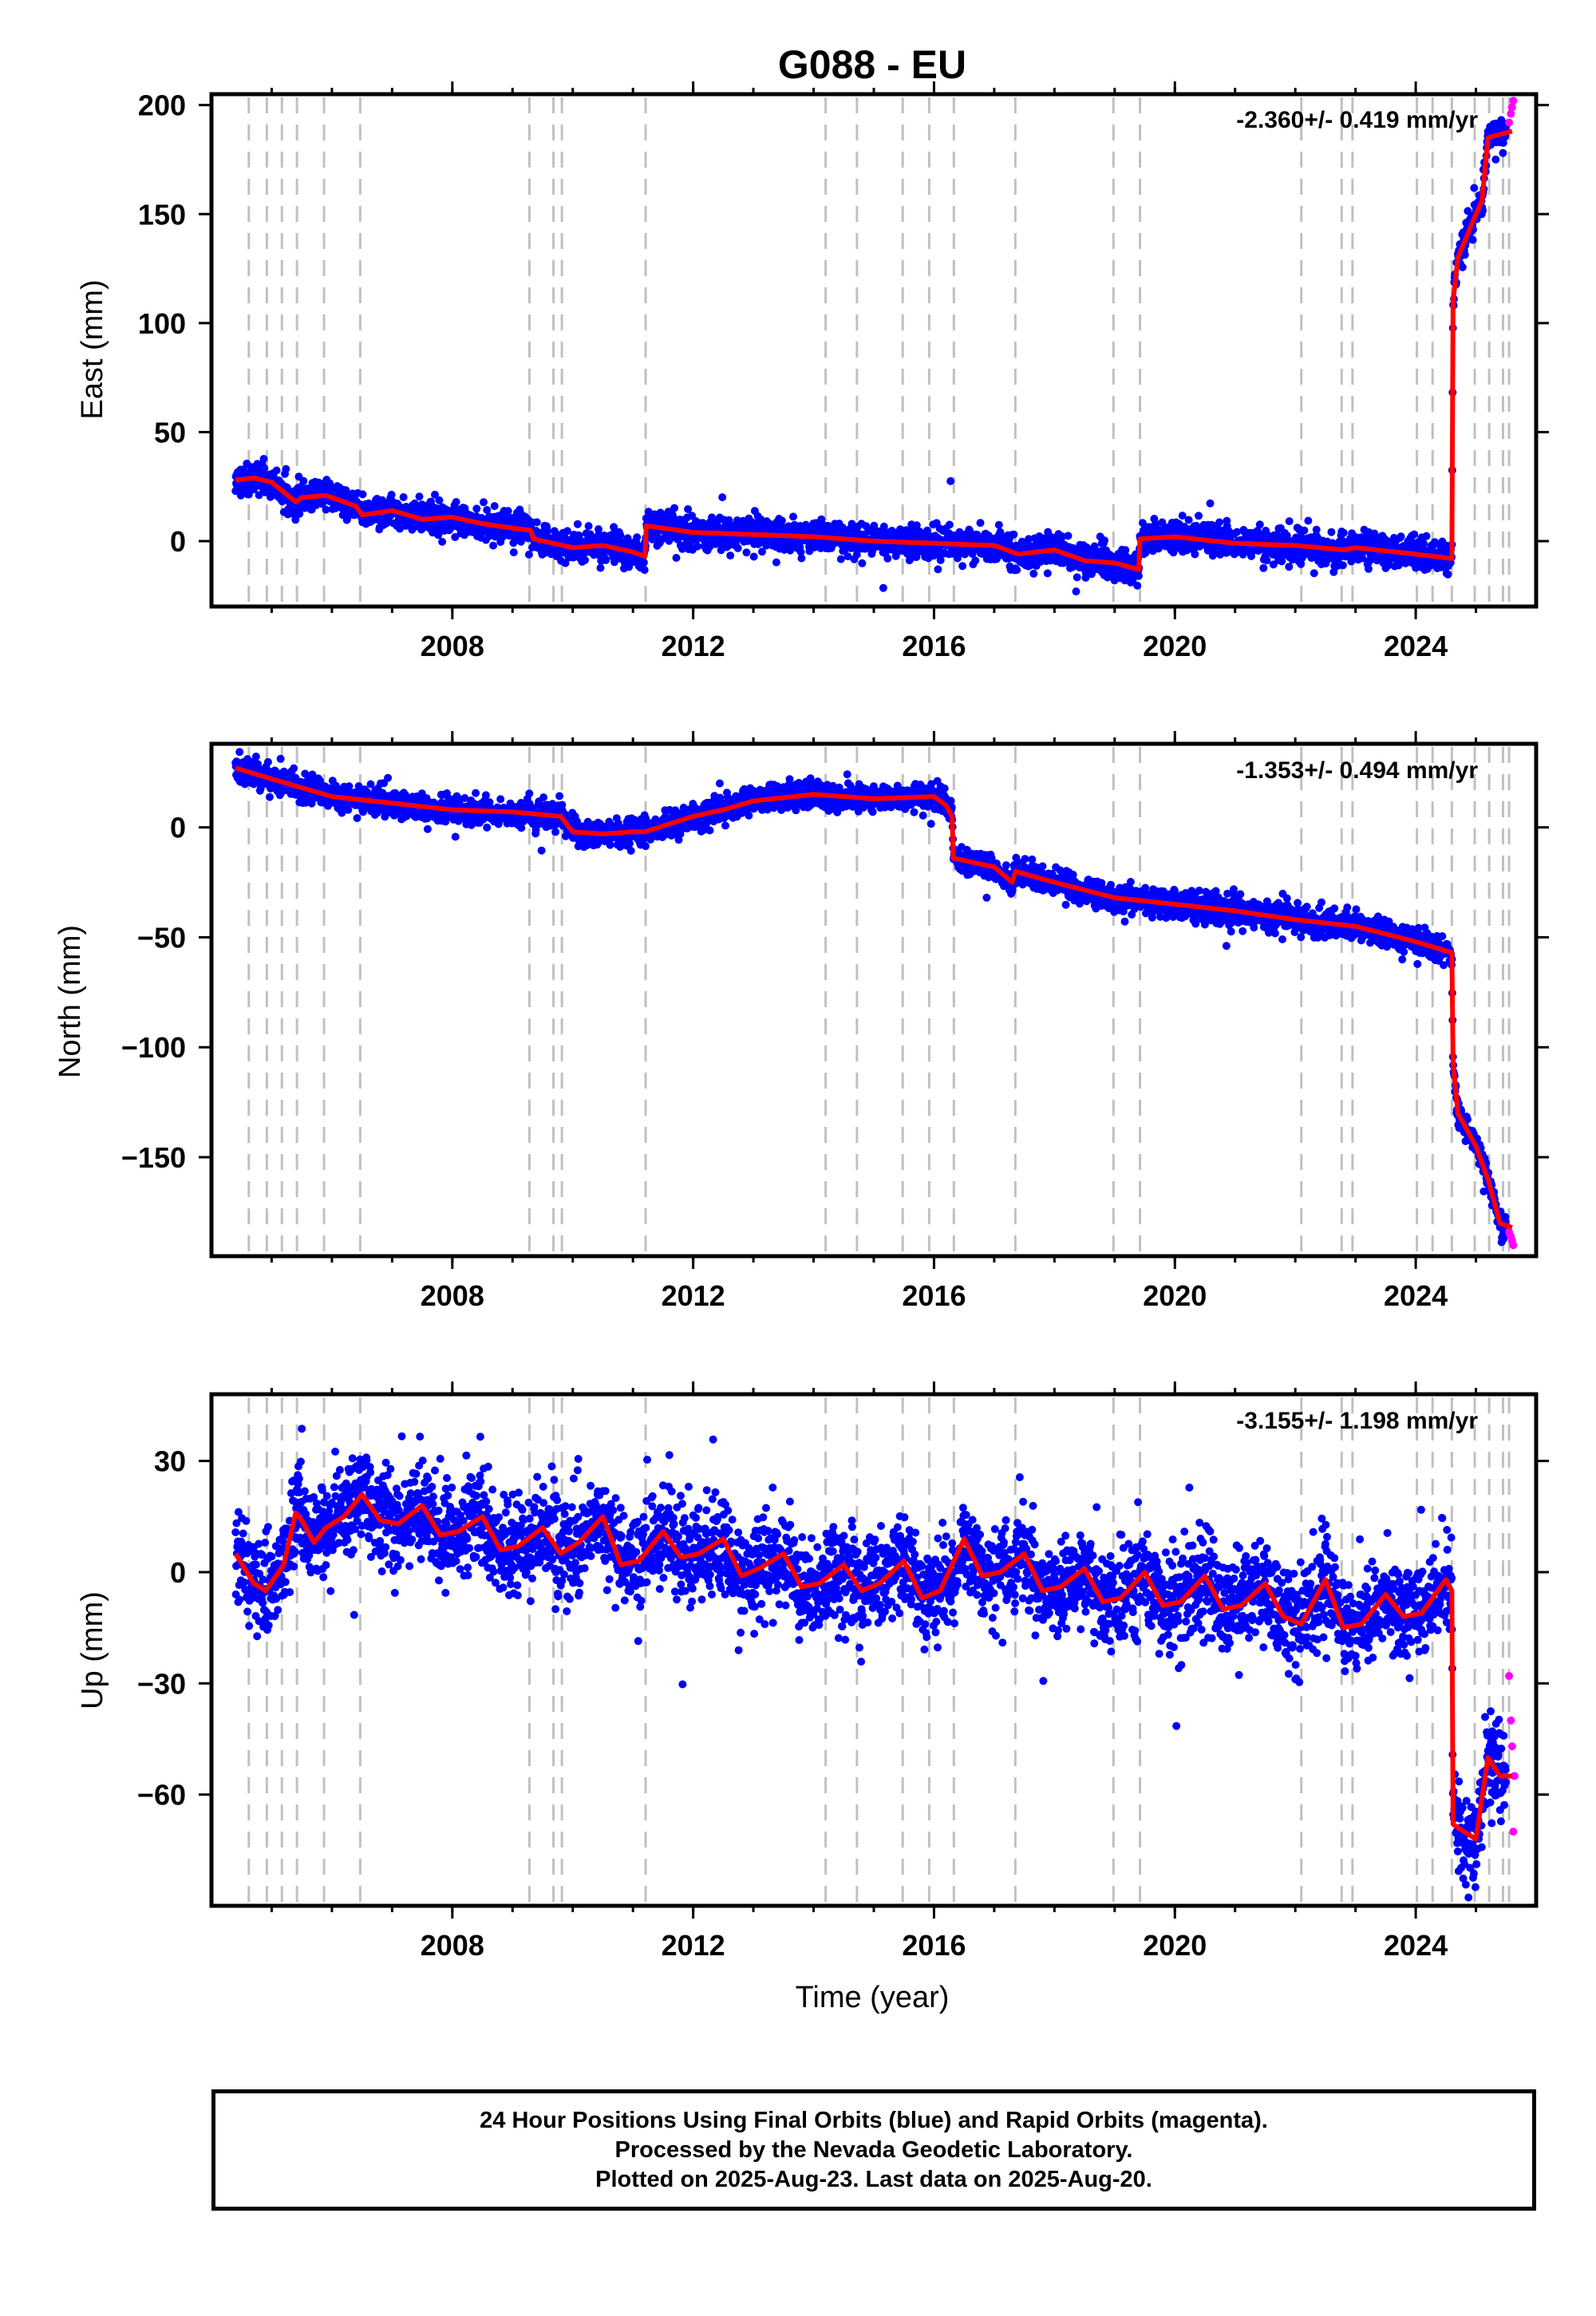  I want to click on north-x-tick-label: 2008, so click(452, 1295).